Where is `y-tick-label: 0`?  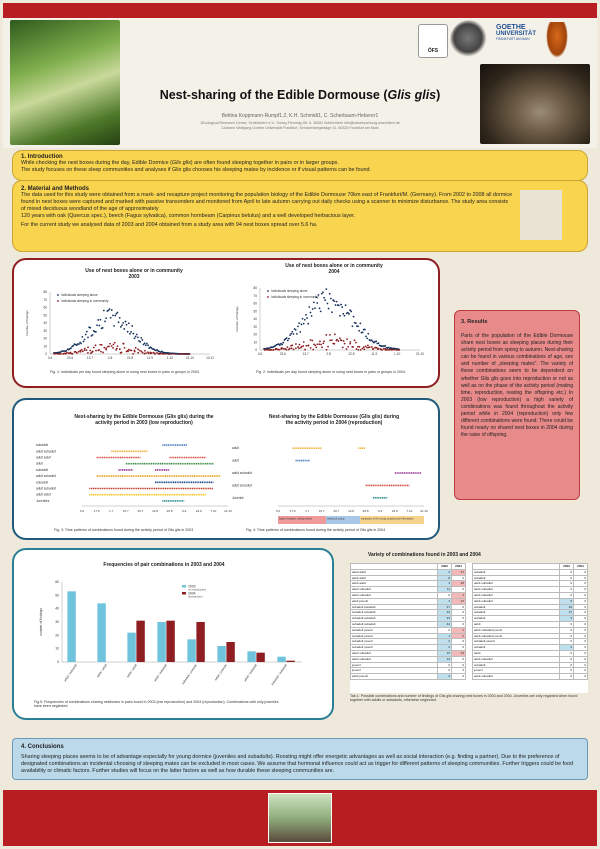 y-tick-label: 0 is located at coordinates (256, 350).